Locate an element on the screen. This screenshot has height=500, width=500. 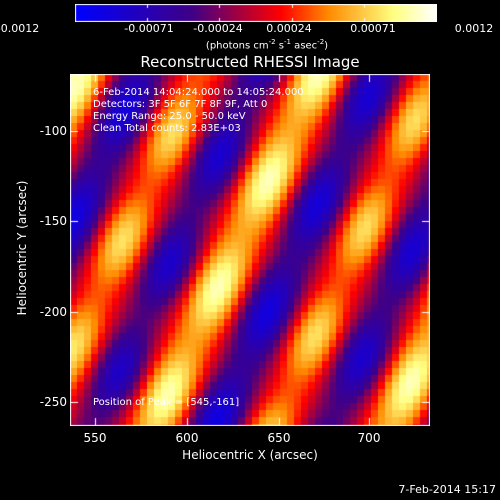
plot-datestamp: 7-Feb-2014 15:17 is located at coordinates (447, 489).